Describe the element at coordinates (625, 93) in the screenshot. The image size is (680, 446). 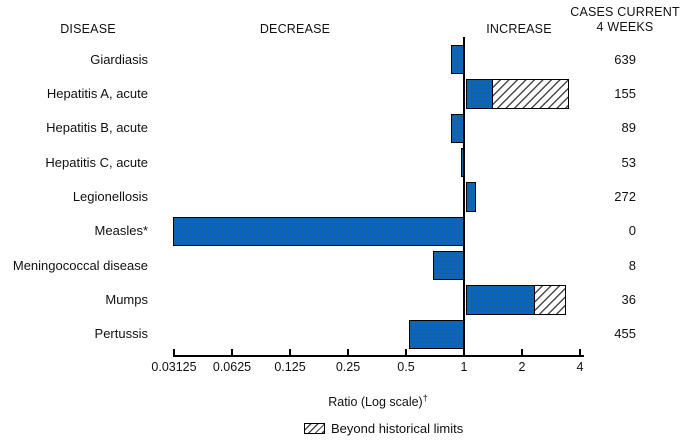
I see `cases-value: 155` at that location.